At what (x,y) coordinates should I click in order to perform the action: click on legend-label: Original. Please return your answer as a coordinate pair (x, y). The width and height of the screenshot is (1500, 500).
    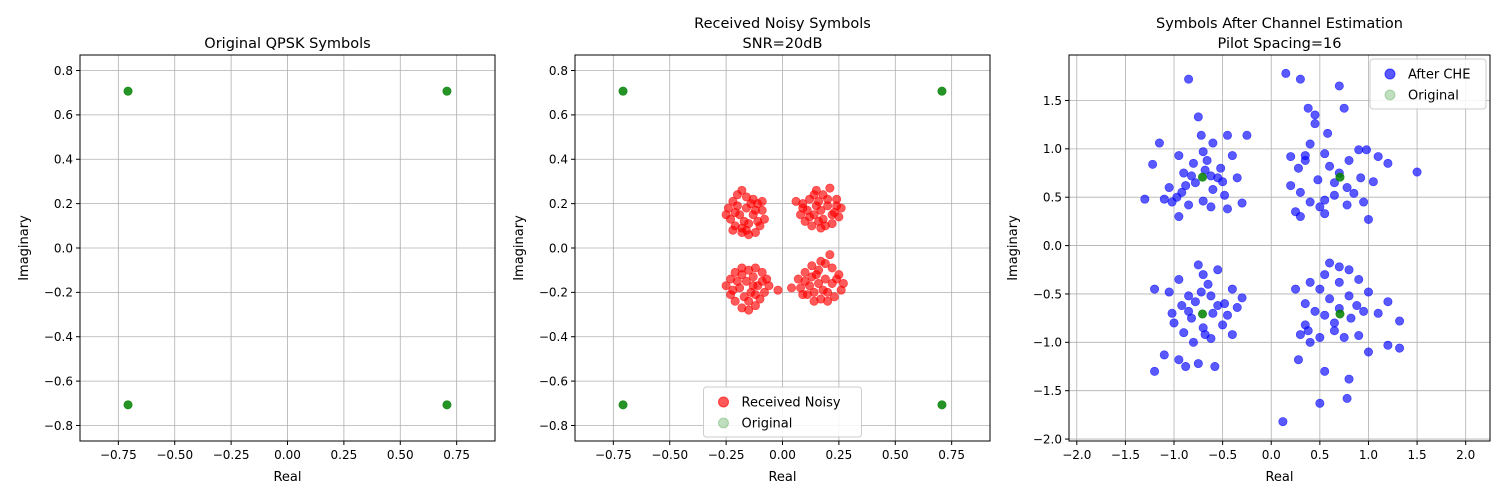
    Looking at the image, I should click on (1433, 96).